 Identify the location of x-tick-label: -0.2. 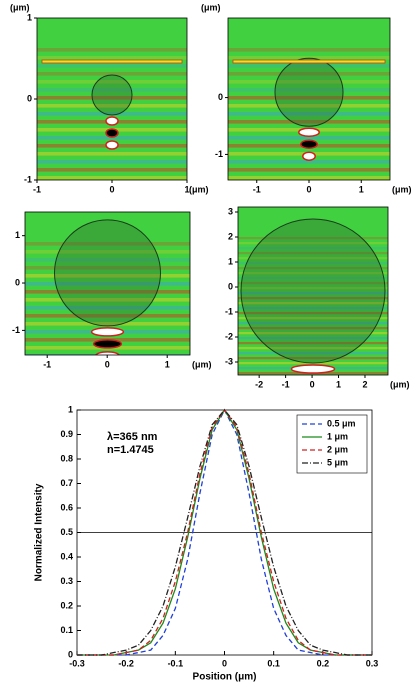
(126, 663).